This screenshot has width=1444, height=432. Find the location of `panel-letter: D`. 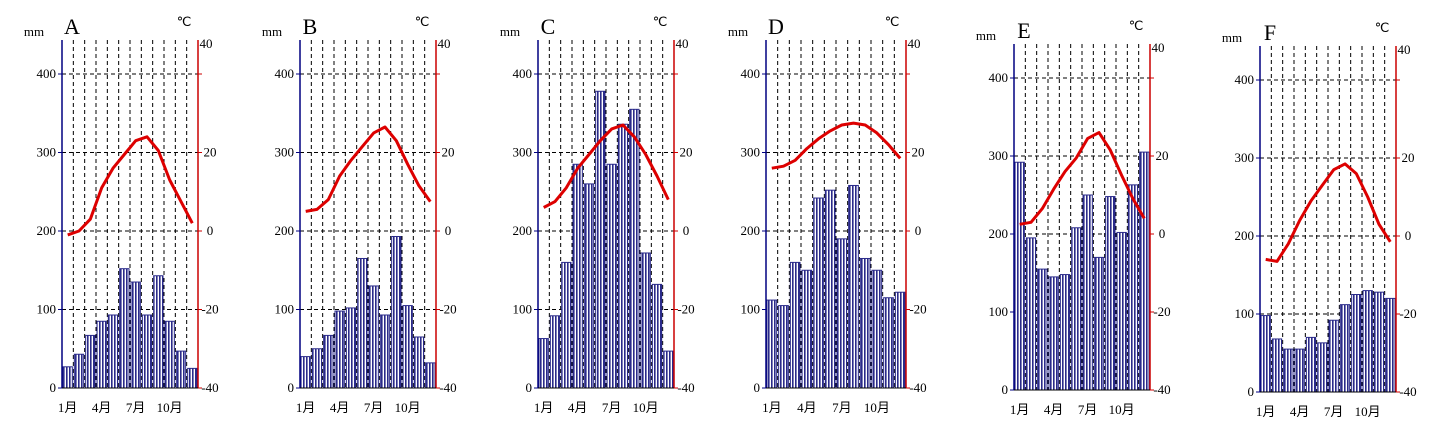

panel-letter: D is located at coordinates (776, 26).